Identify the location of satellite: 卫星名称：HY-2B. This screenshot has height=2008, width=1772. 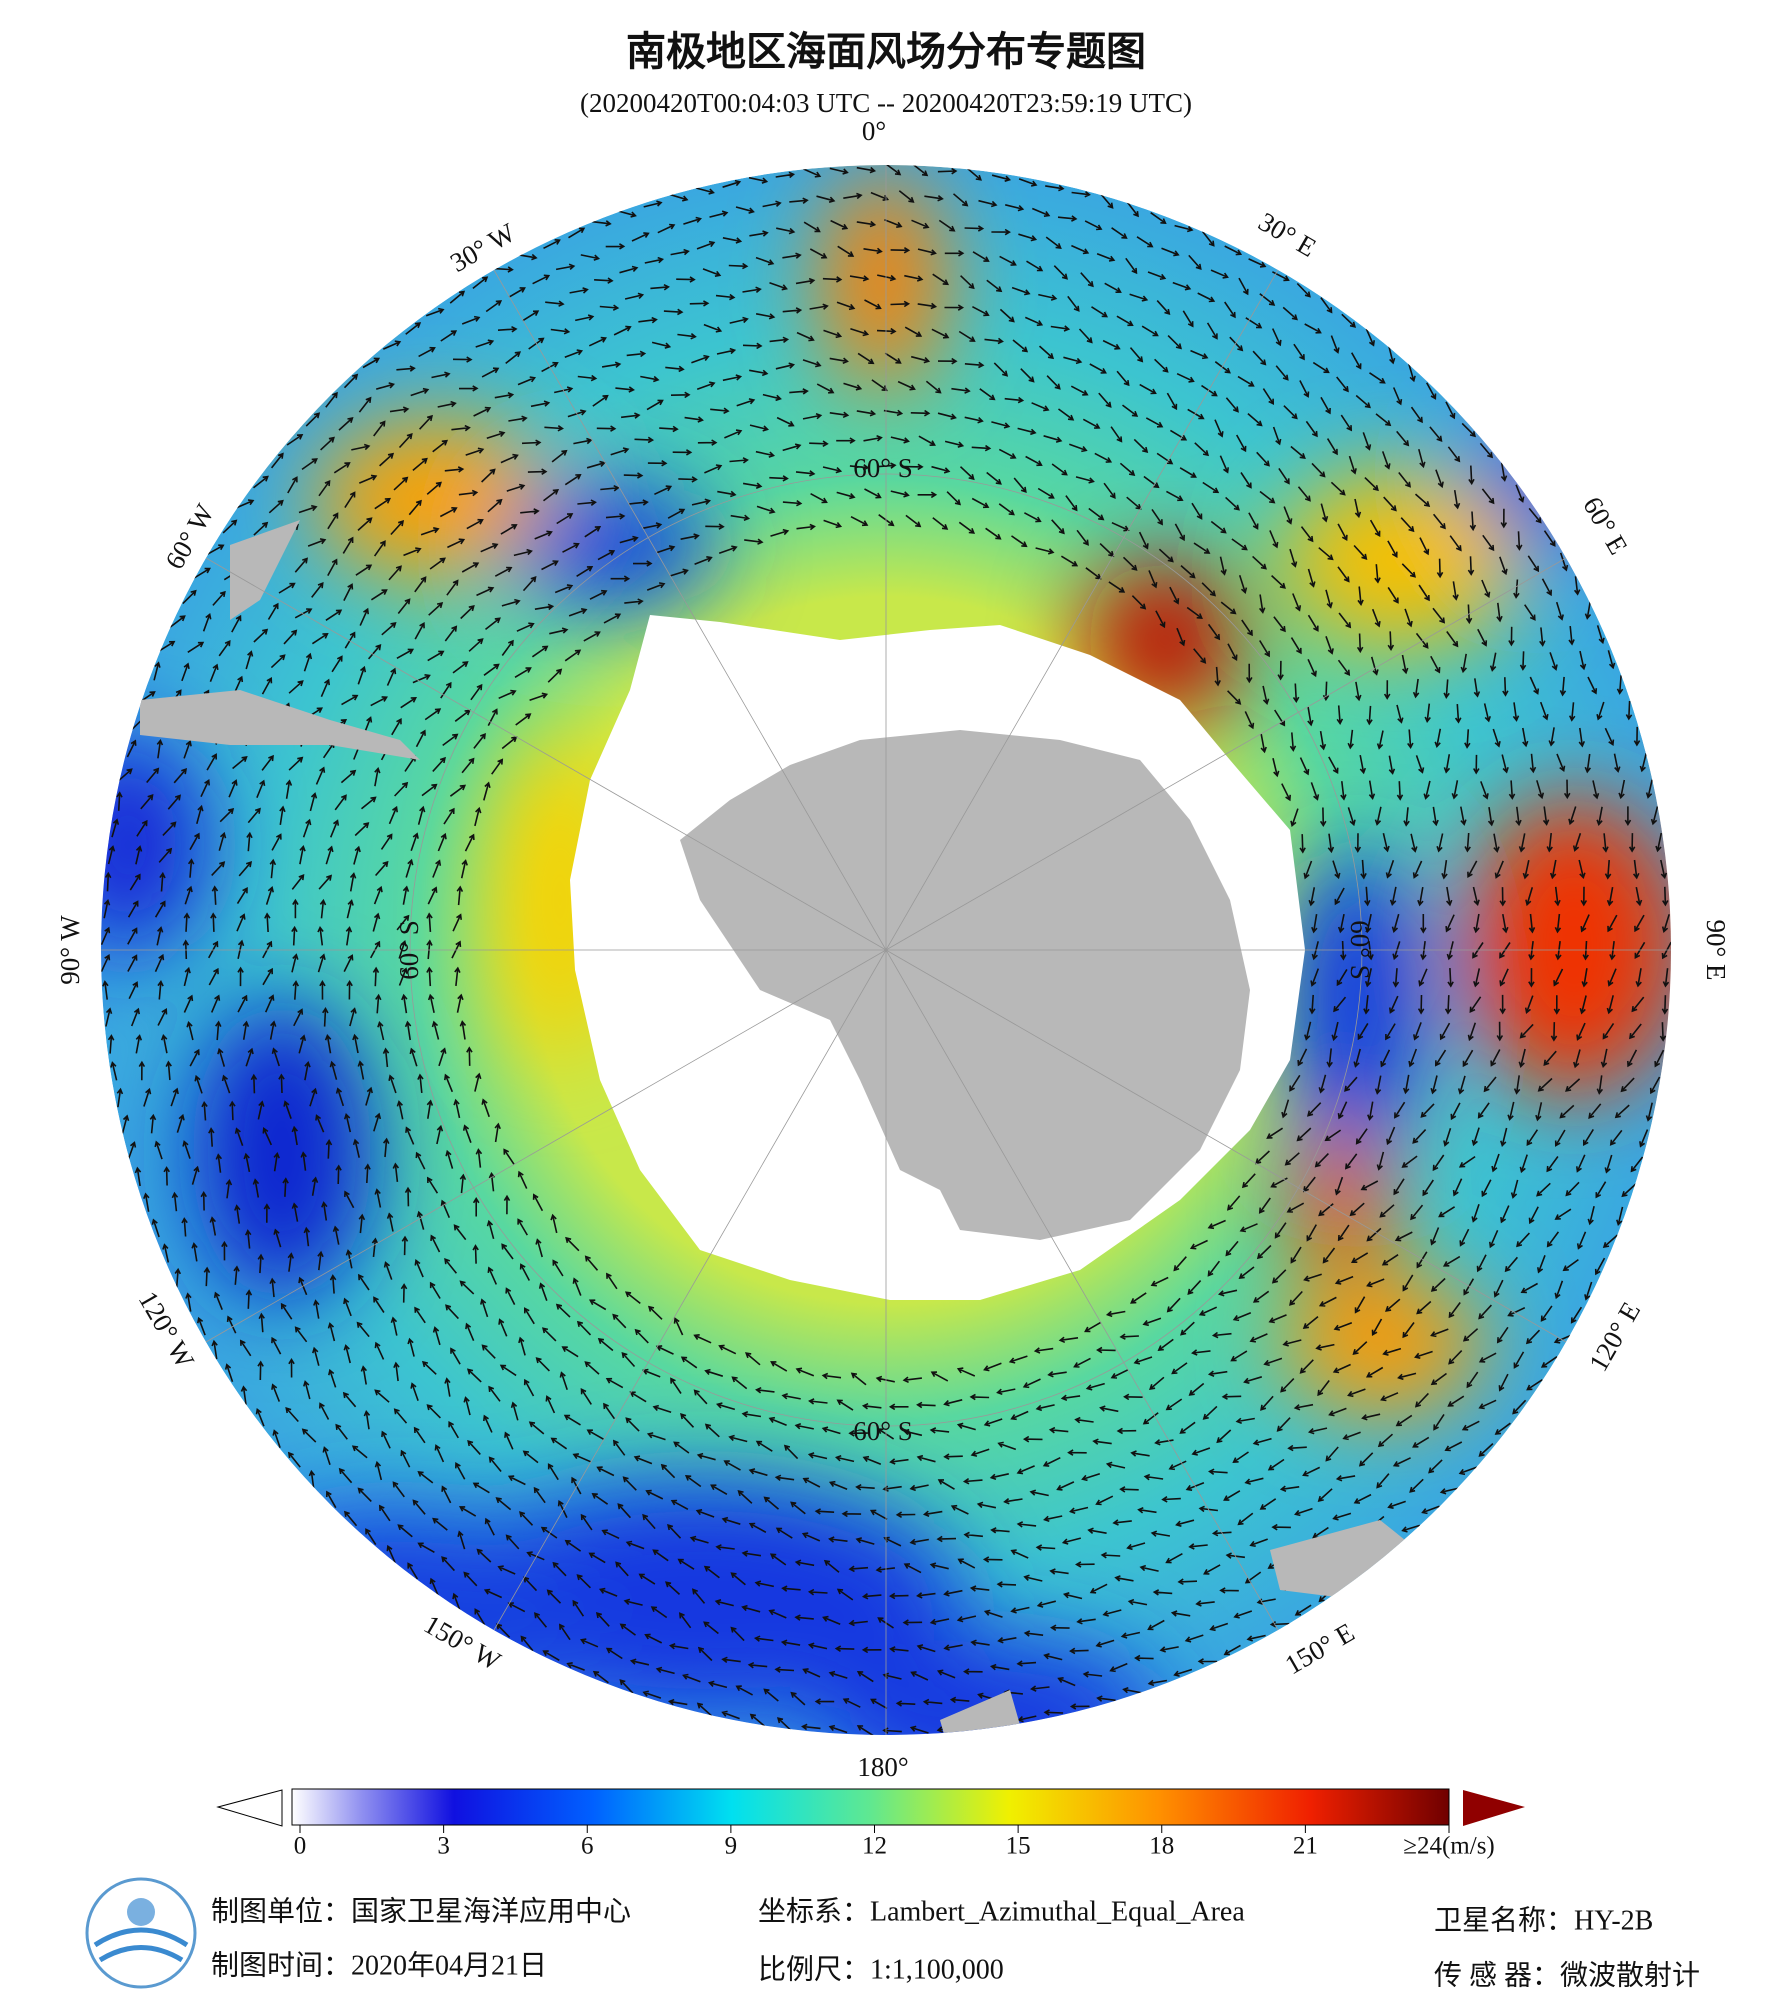
(1543, 1920).